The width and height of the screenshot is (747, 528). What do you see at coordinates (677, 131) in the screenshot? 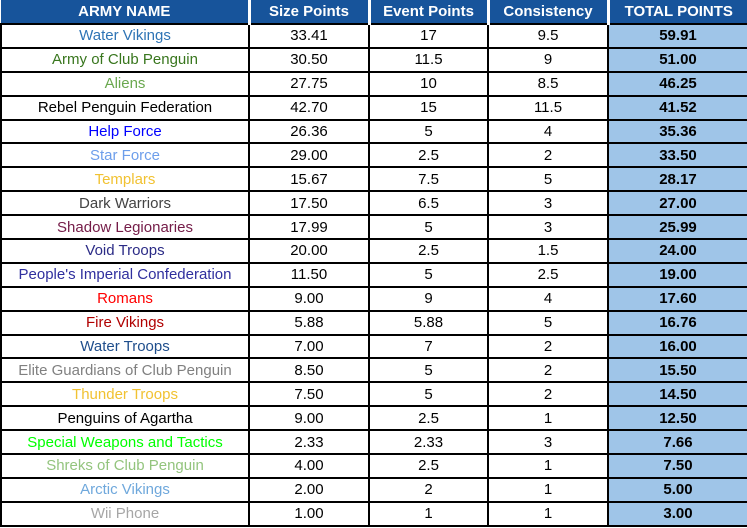
I see `total-points-cell: 35.36` at bounding box center [677, 131].